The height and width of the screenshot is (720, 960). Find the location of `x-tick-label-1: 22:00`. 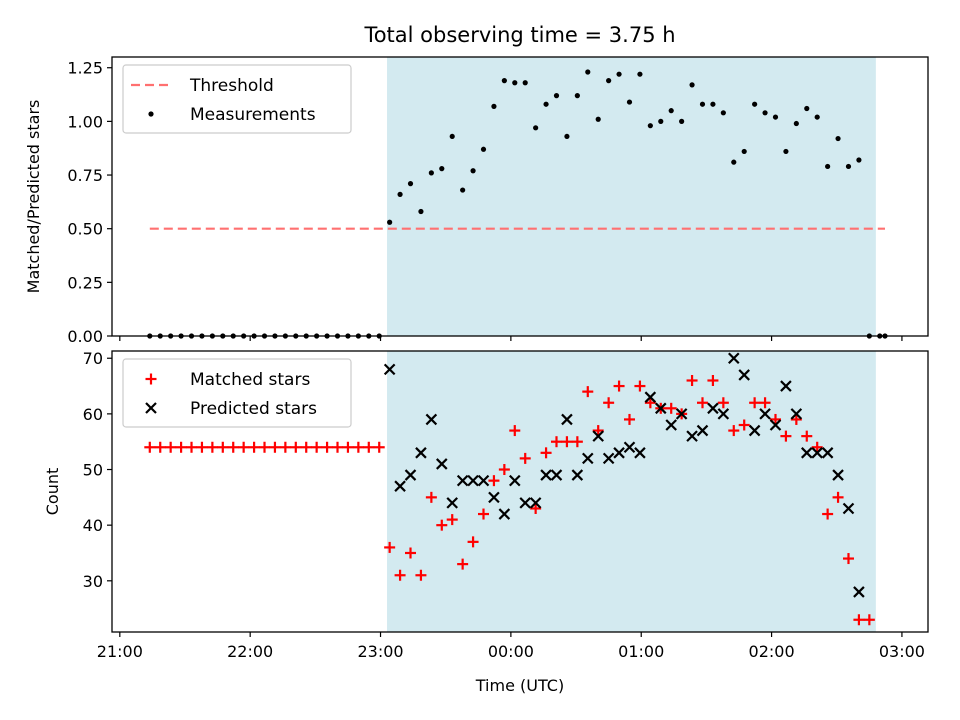

x-tick-label-1: 22:00 is located at coordinates (250, 651).